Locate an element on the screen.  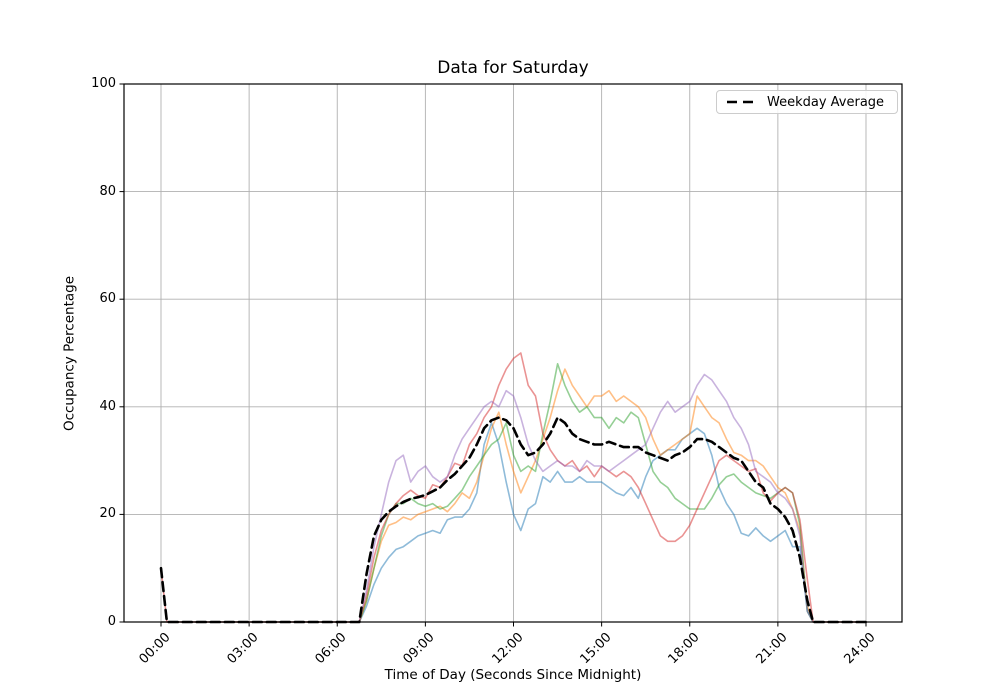
y-tick-label: 80 is located at coordinates (107, 191).